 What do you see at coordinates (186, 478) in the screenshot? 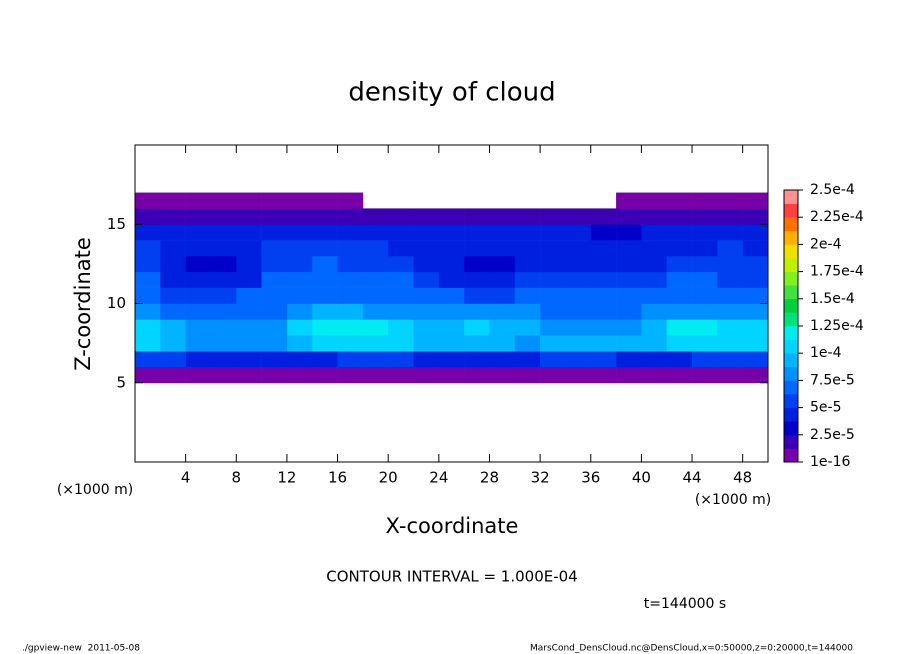
I see `x-tick-label: 4` at bounding box center [186, 478].